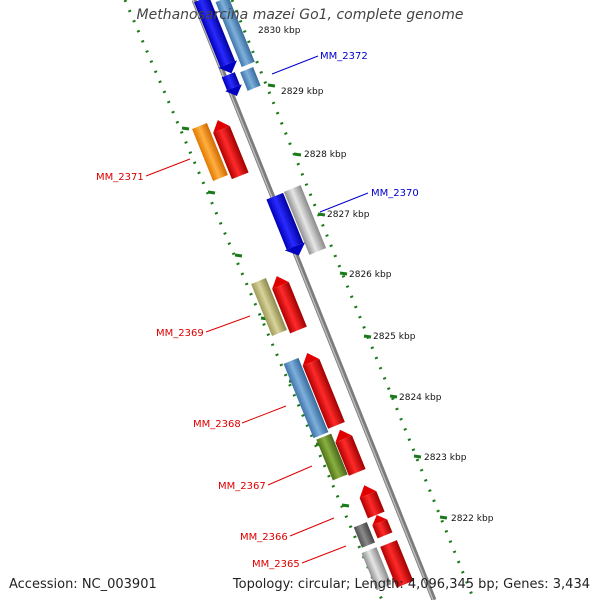  I want to click on gene-feature-steel, so click(235, 34).